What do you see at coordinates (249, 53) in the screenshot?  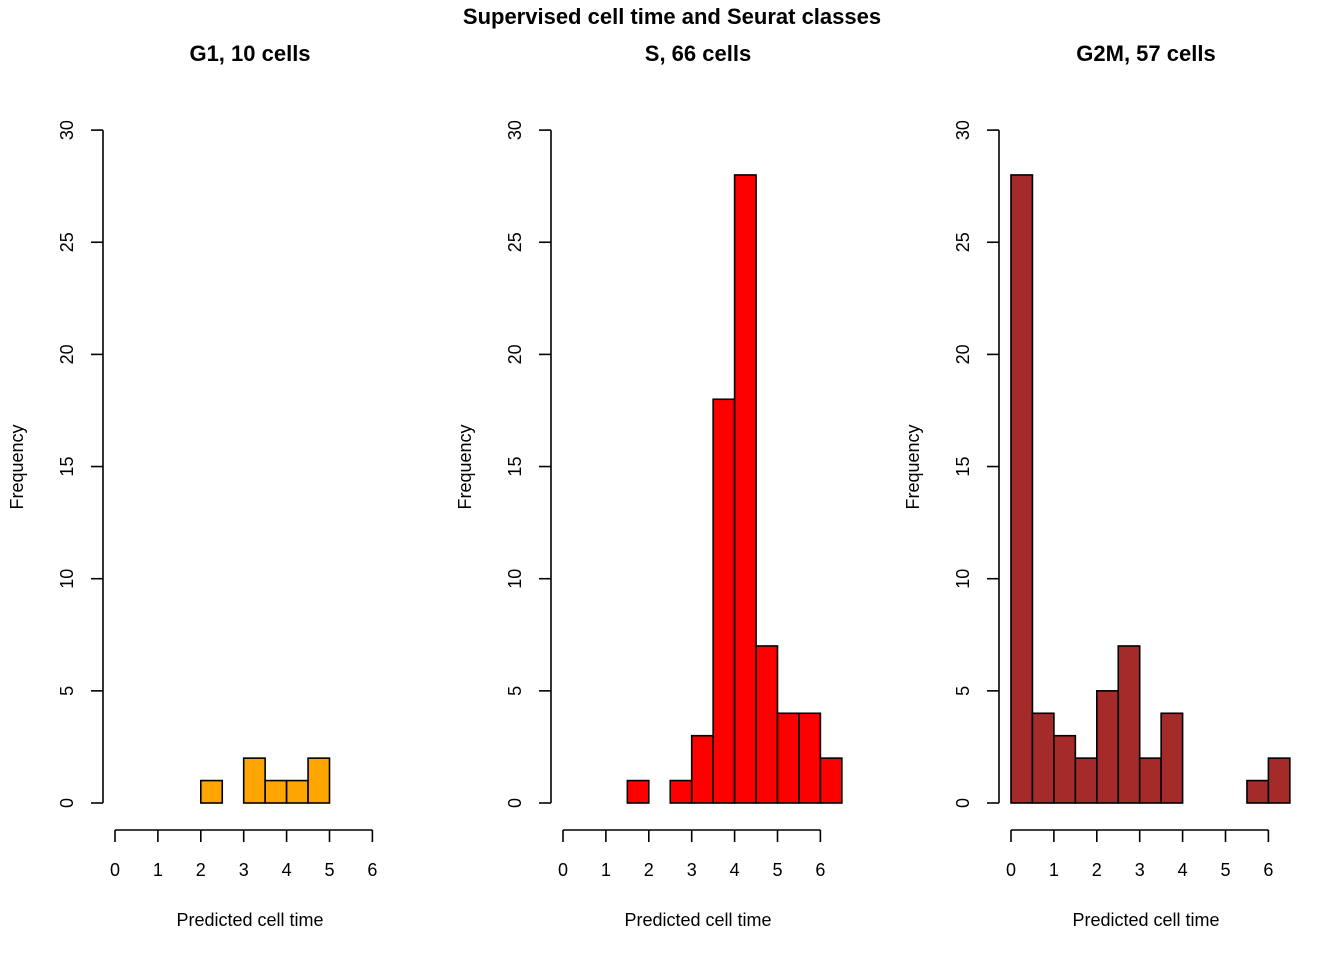 I see `panel-title: G1, 10 cells` at bounding box center [249, 53].